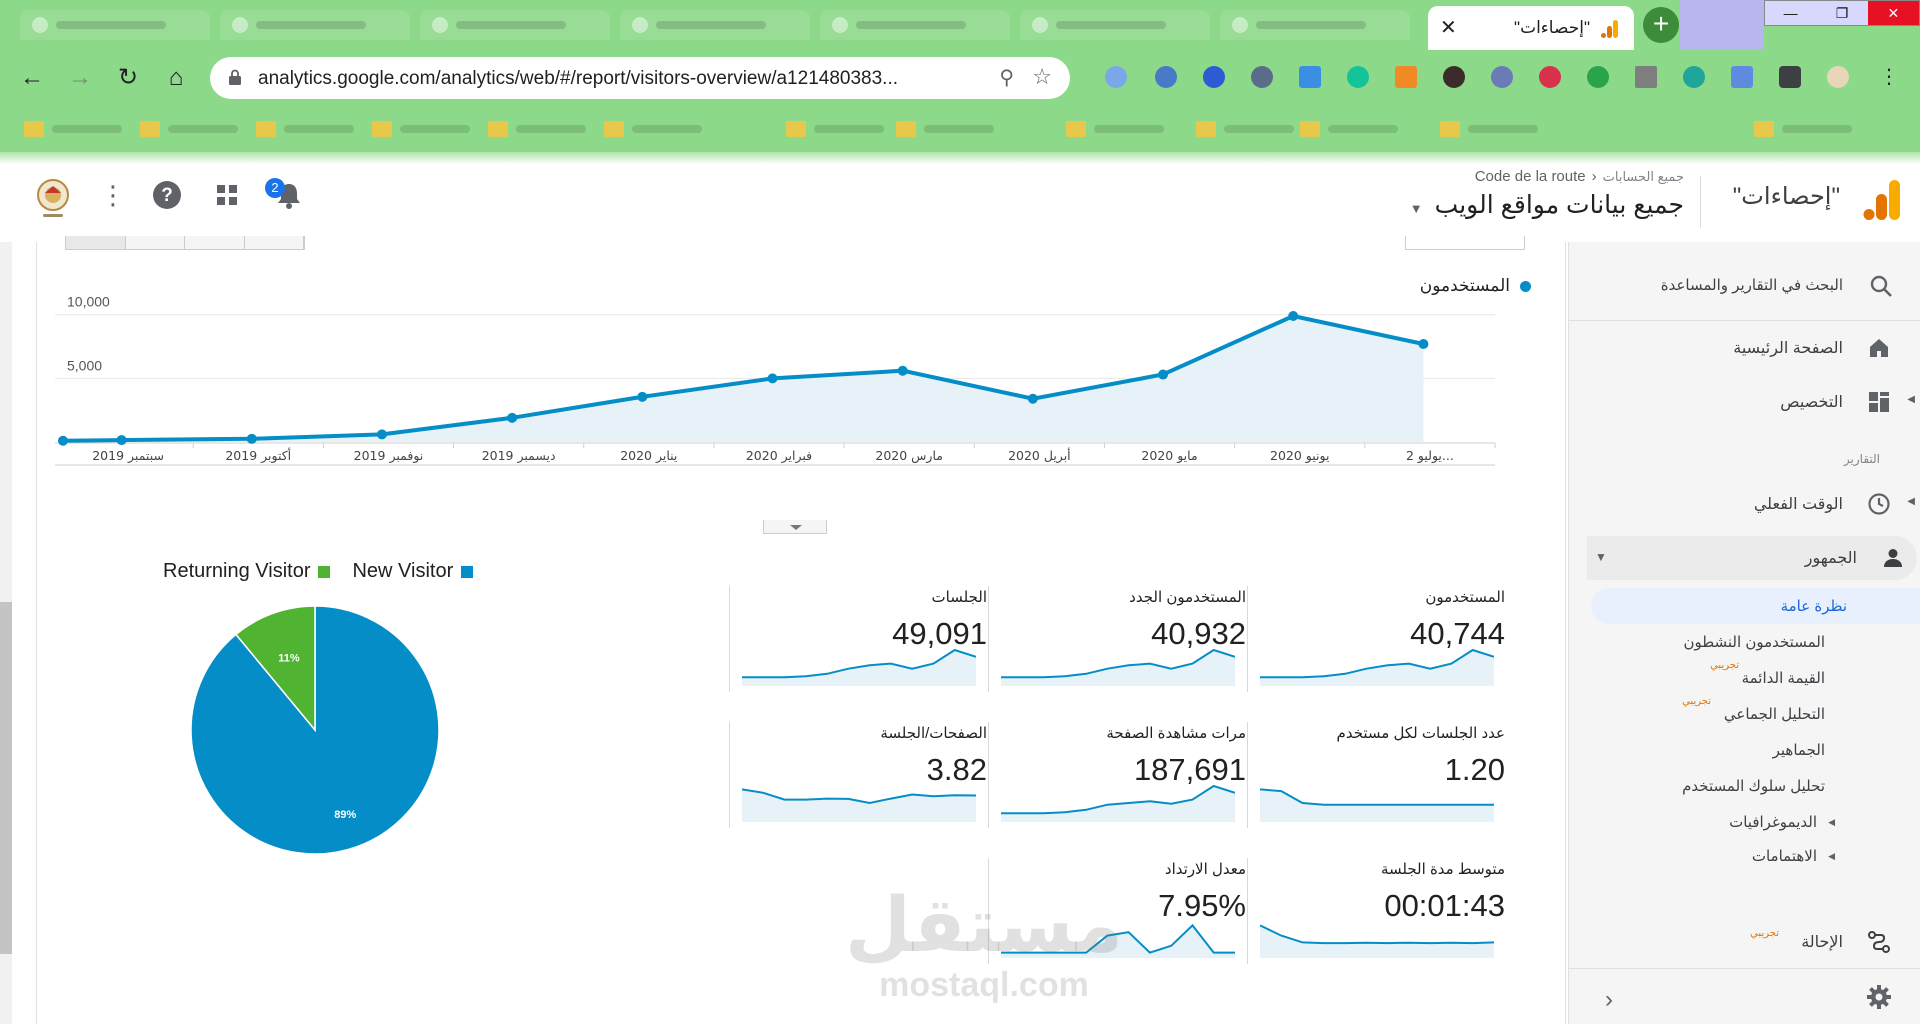  What do you see at coordinates (1838, 77) in the screenshot?
I see `profile-avatar-icon` at bounding box center [1838, 77].